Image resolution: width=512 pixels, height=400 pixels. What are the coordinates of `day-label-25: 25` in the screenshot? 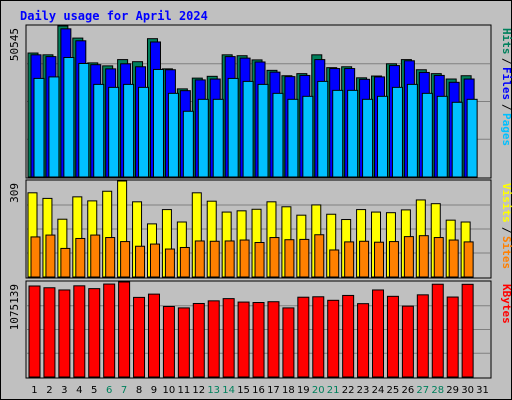 It's located at (393, 390).